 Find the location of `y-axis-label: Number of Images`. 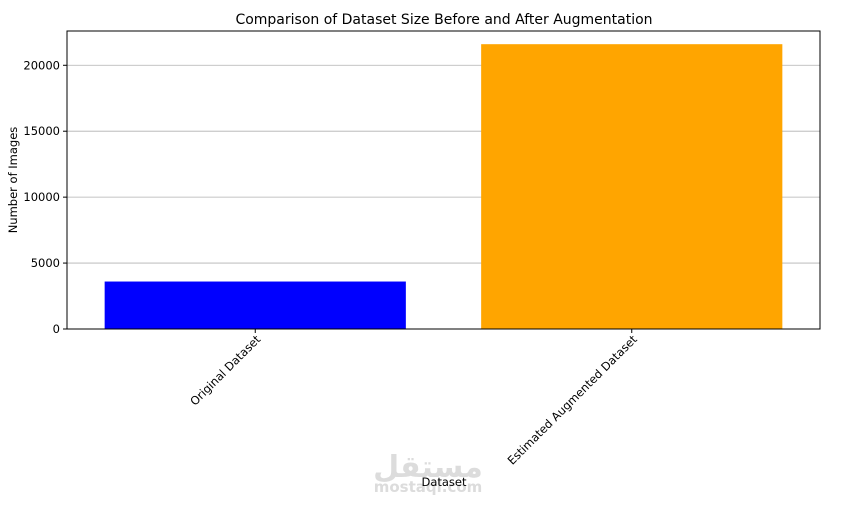

y-axis-label: Number of Images is located at coordinates (13, 180).